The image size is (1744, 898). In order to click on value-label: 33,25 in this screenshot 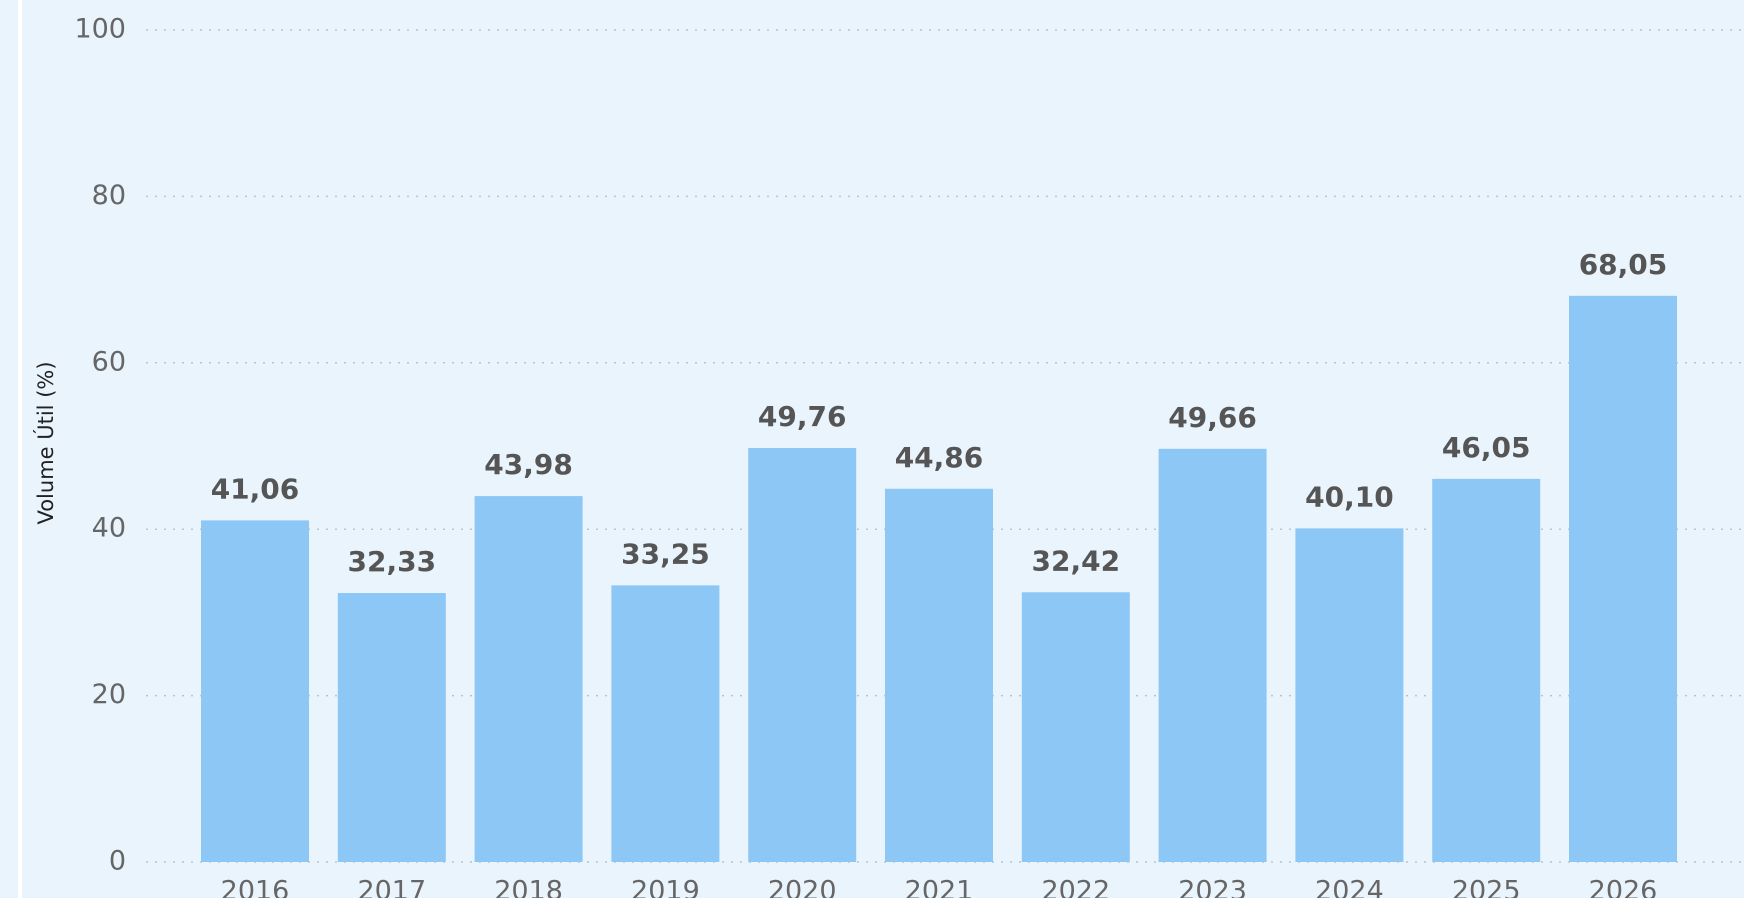, I will do `click(665, 553)`.